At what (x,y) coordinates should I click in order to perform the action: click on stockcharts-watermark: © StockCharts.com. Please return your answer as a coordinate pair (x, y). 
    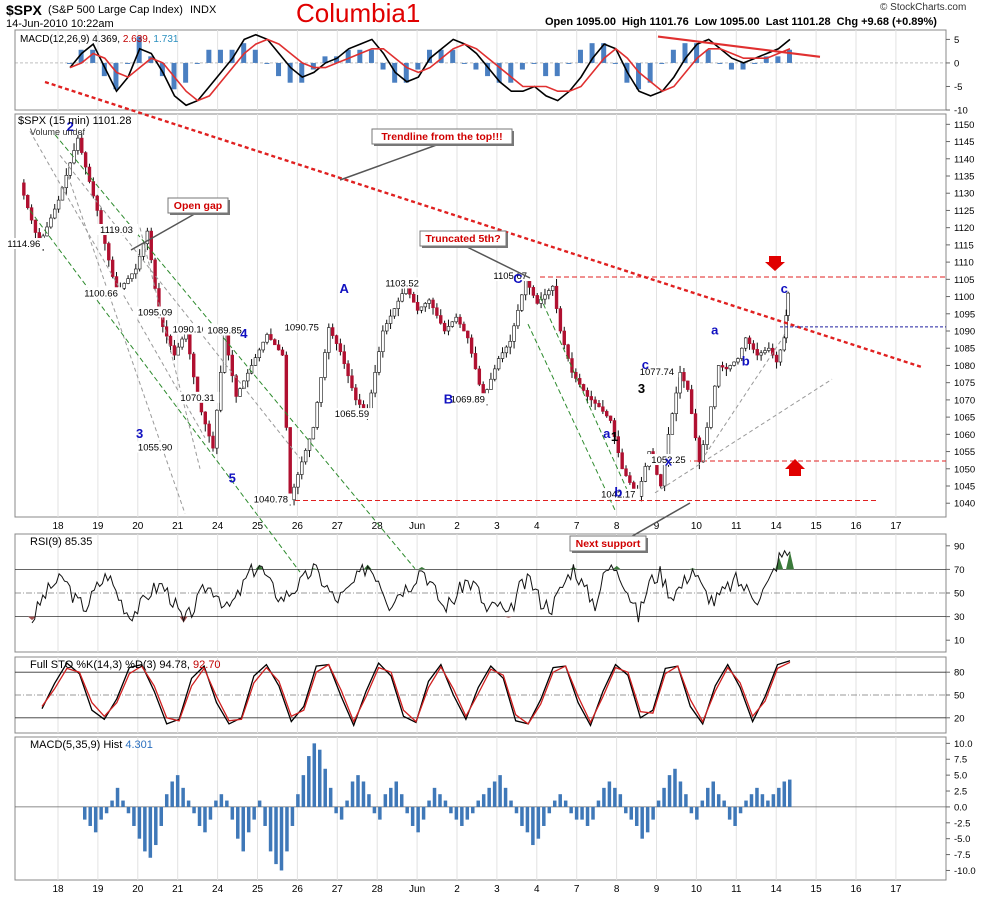
    Looking at the image, I should click on (923, 7).